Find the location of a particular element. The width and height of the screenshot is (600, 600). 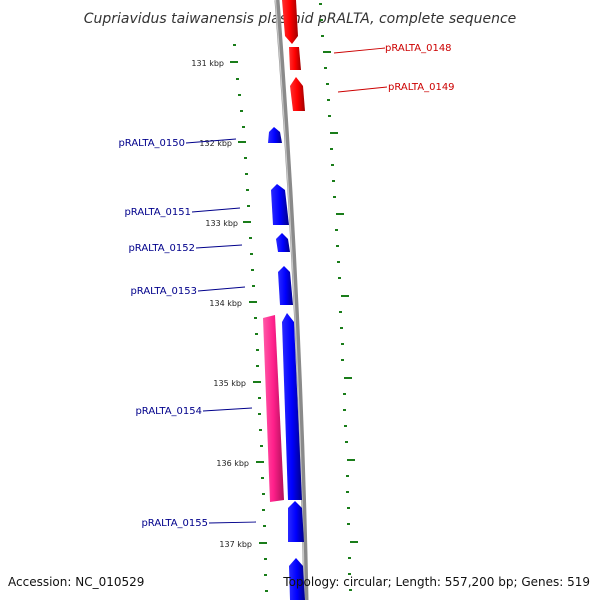

gene-label: pRALTA_0148 is located at coordinates (418, 48).